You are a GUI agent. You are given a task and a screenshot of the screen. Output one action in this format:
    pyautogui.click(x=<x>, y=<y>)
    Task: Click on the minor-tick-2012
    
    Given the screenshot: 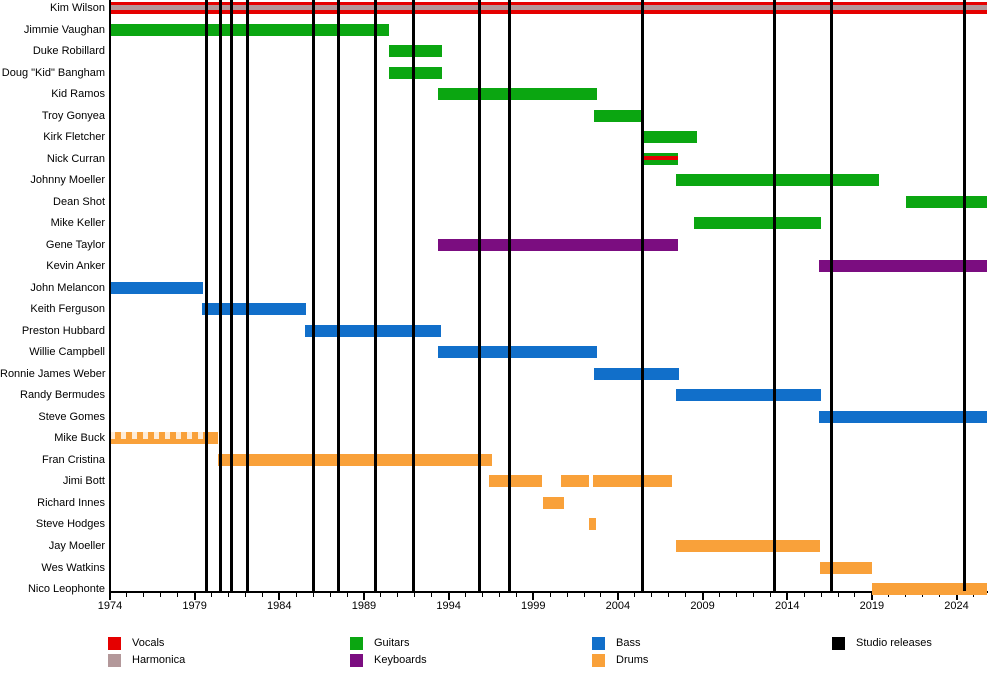 What is the action you would take?
    pyautogui.click(x=753, y=595)
    